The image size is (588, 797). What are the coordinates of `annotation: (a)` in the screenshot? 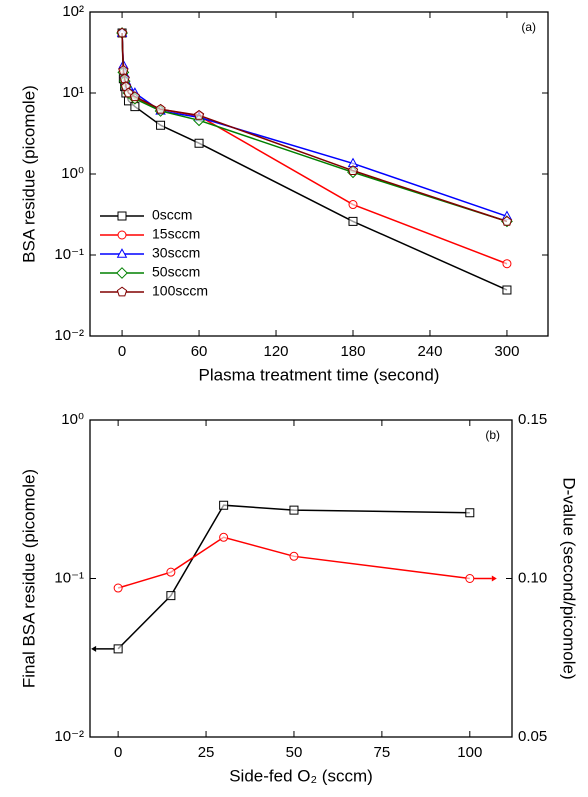 It's located at (528, 27).